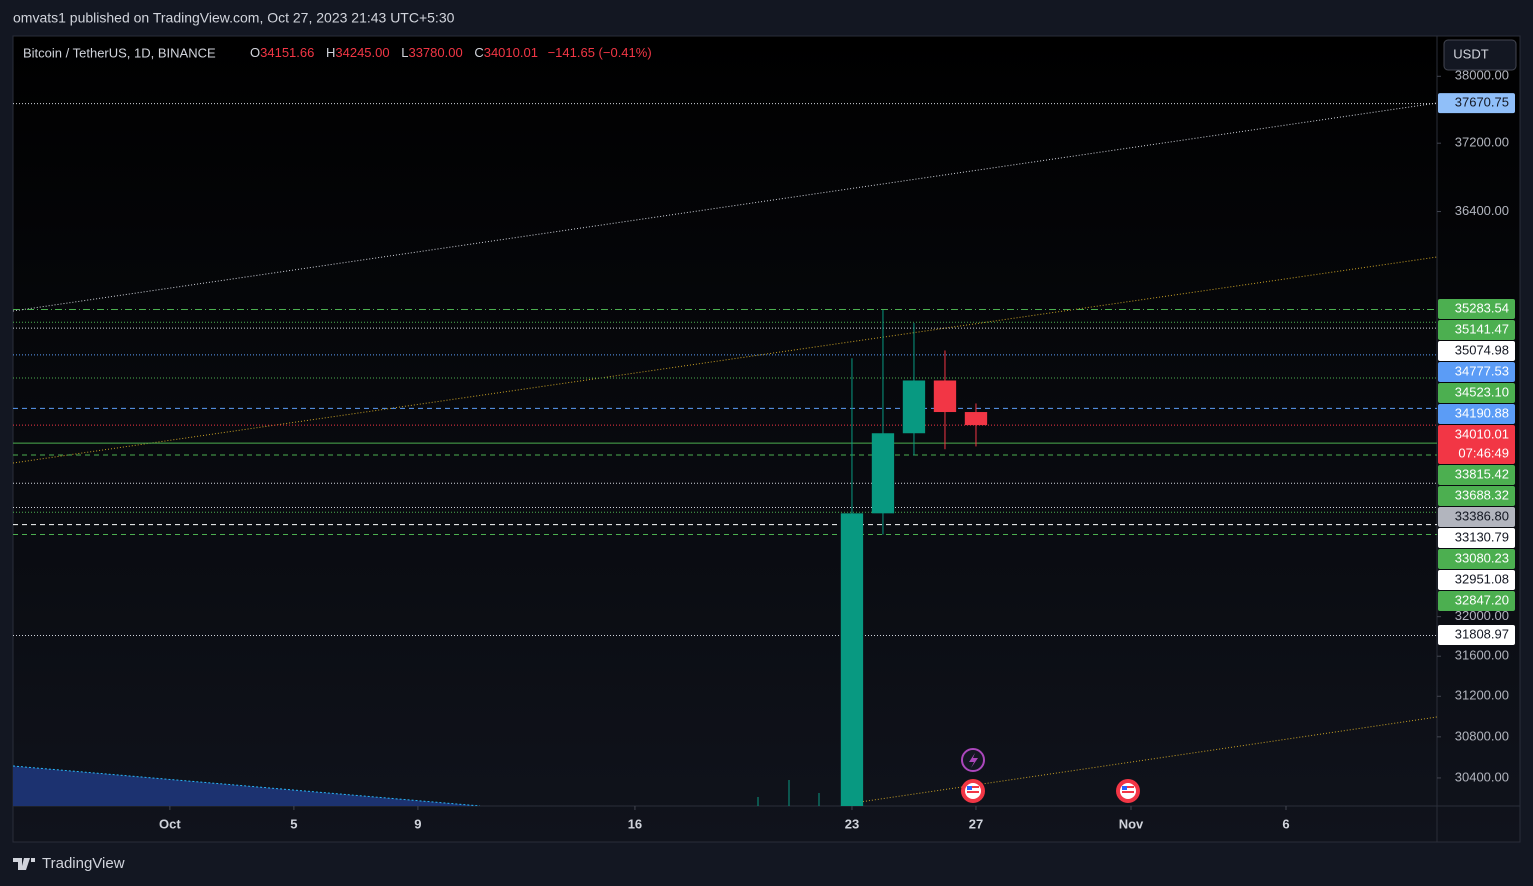  I want to click on price-label: 33130.79, so click(1482, 536).